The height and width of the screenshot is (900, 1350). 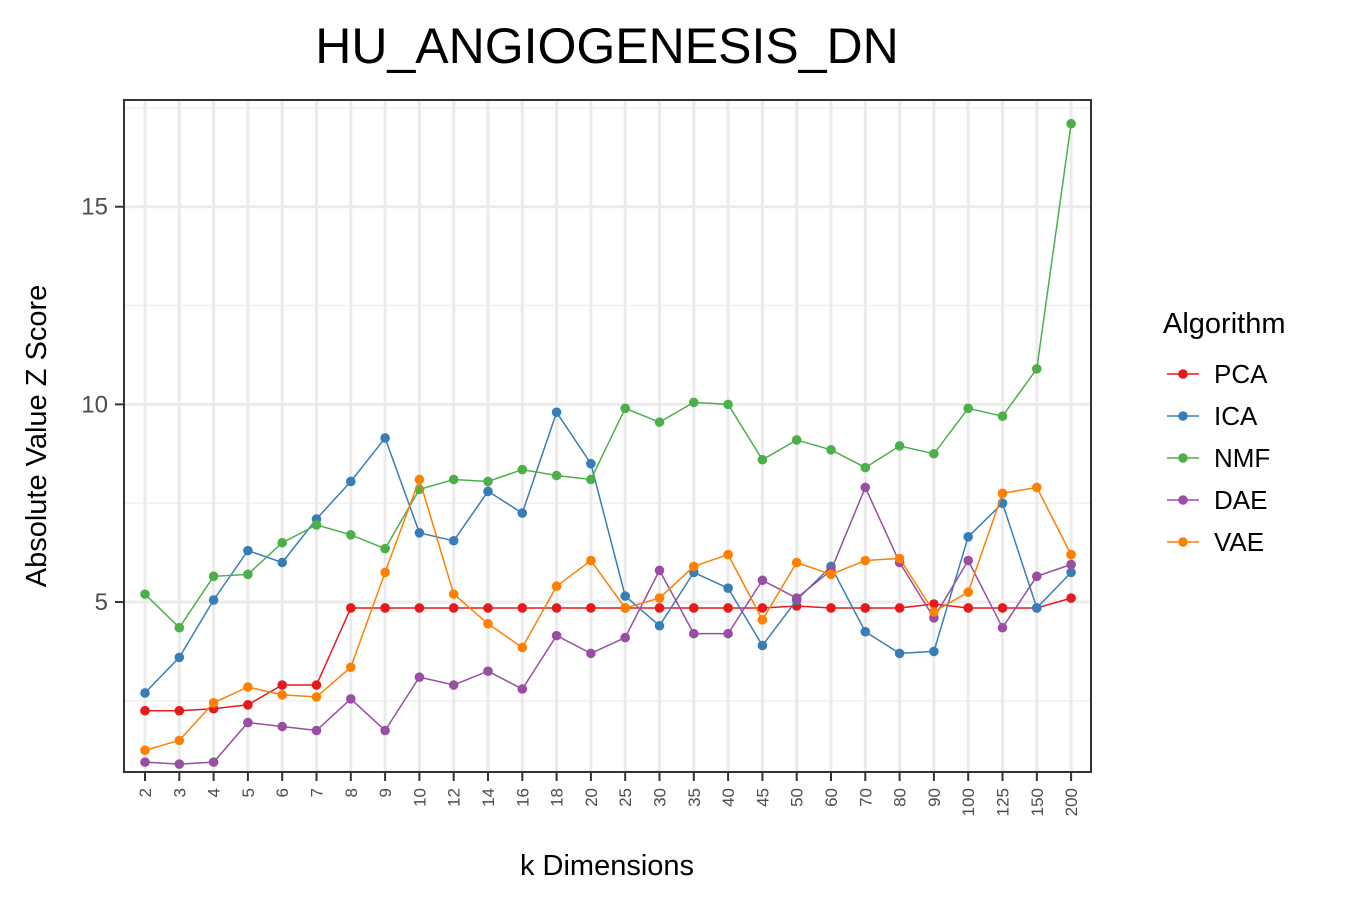 What do you see at coordinates (934, 797) in the screenshot?
I see `x-tick-label: 90` at bounding box center [934, 797].